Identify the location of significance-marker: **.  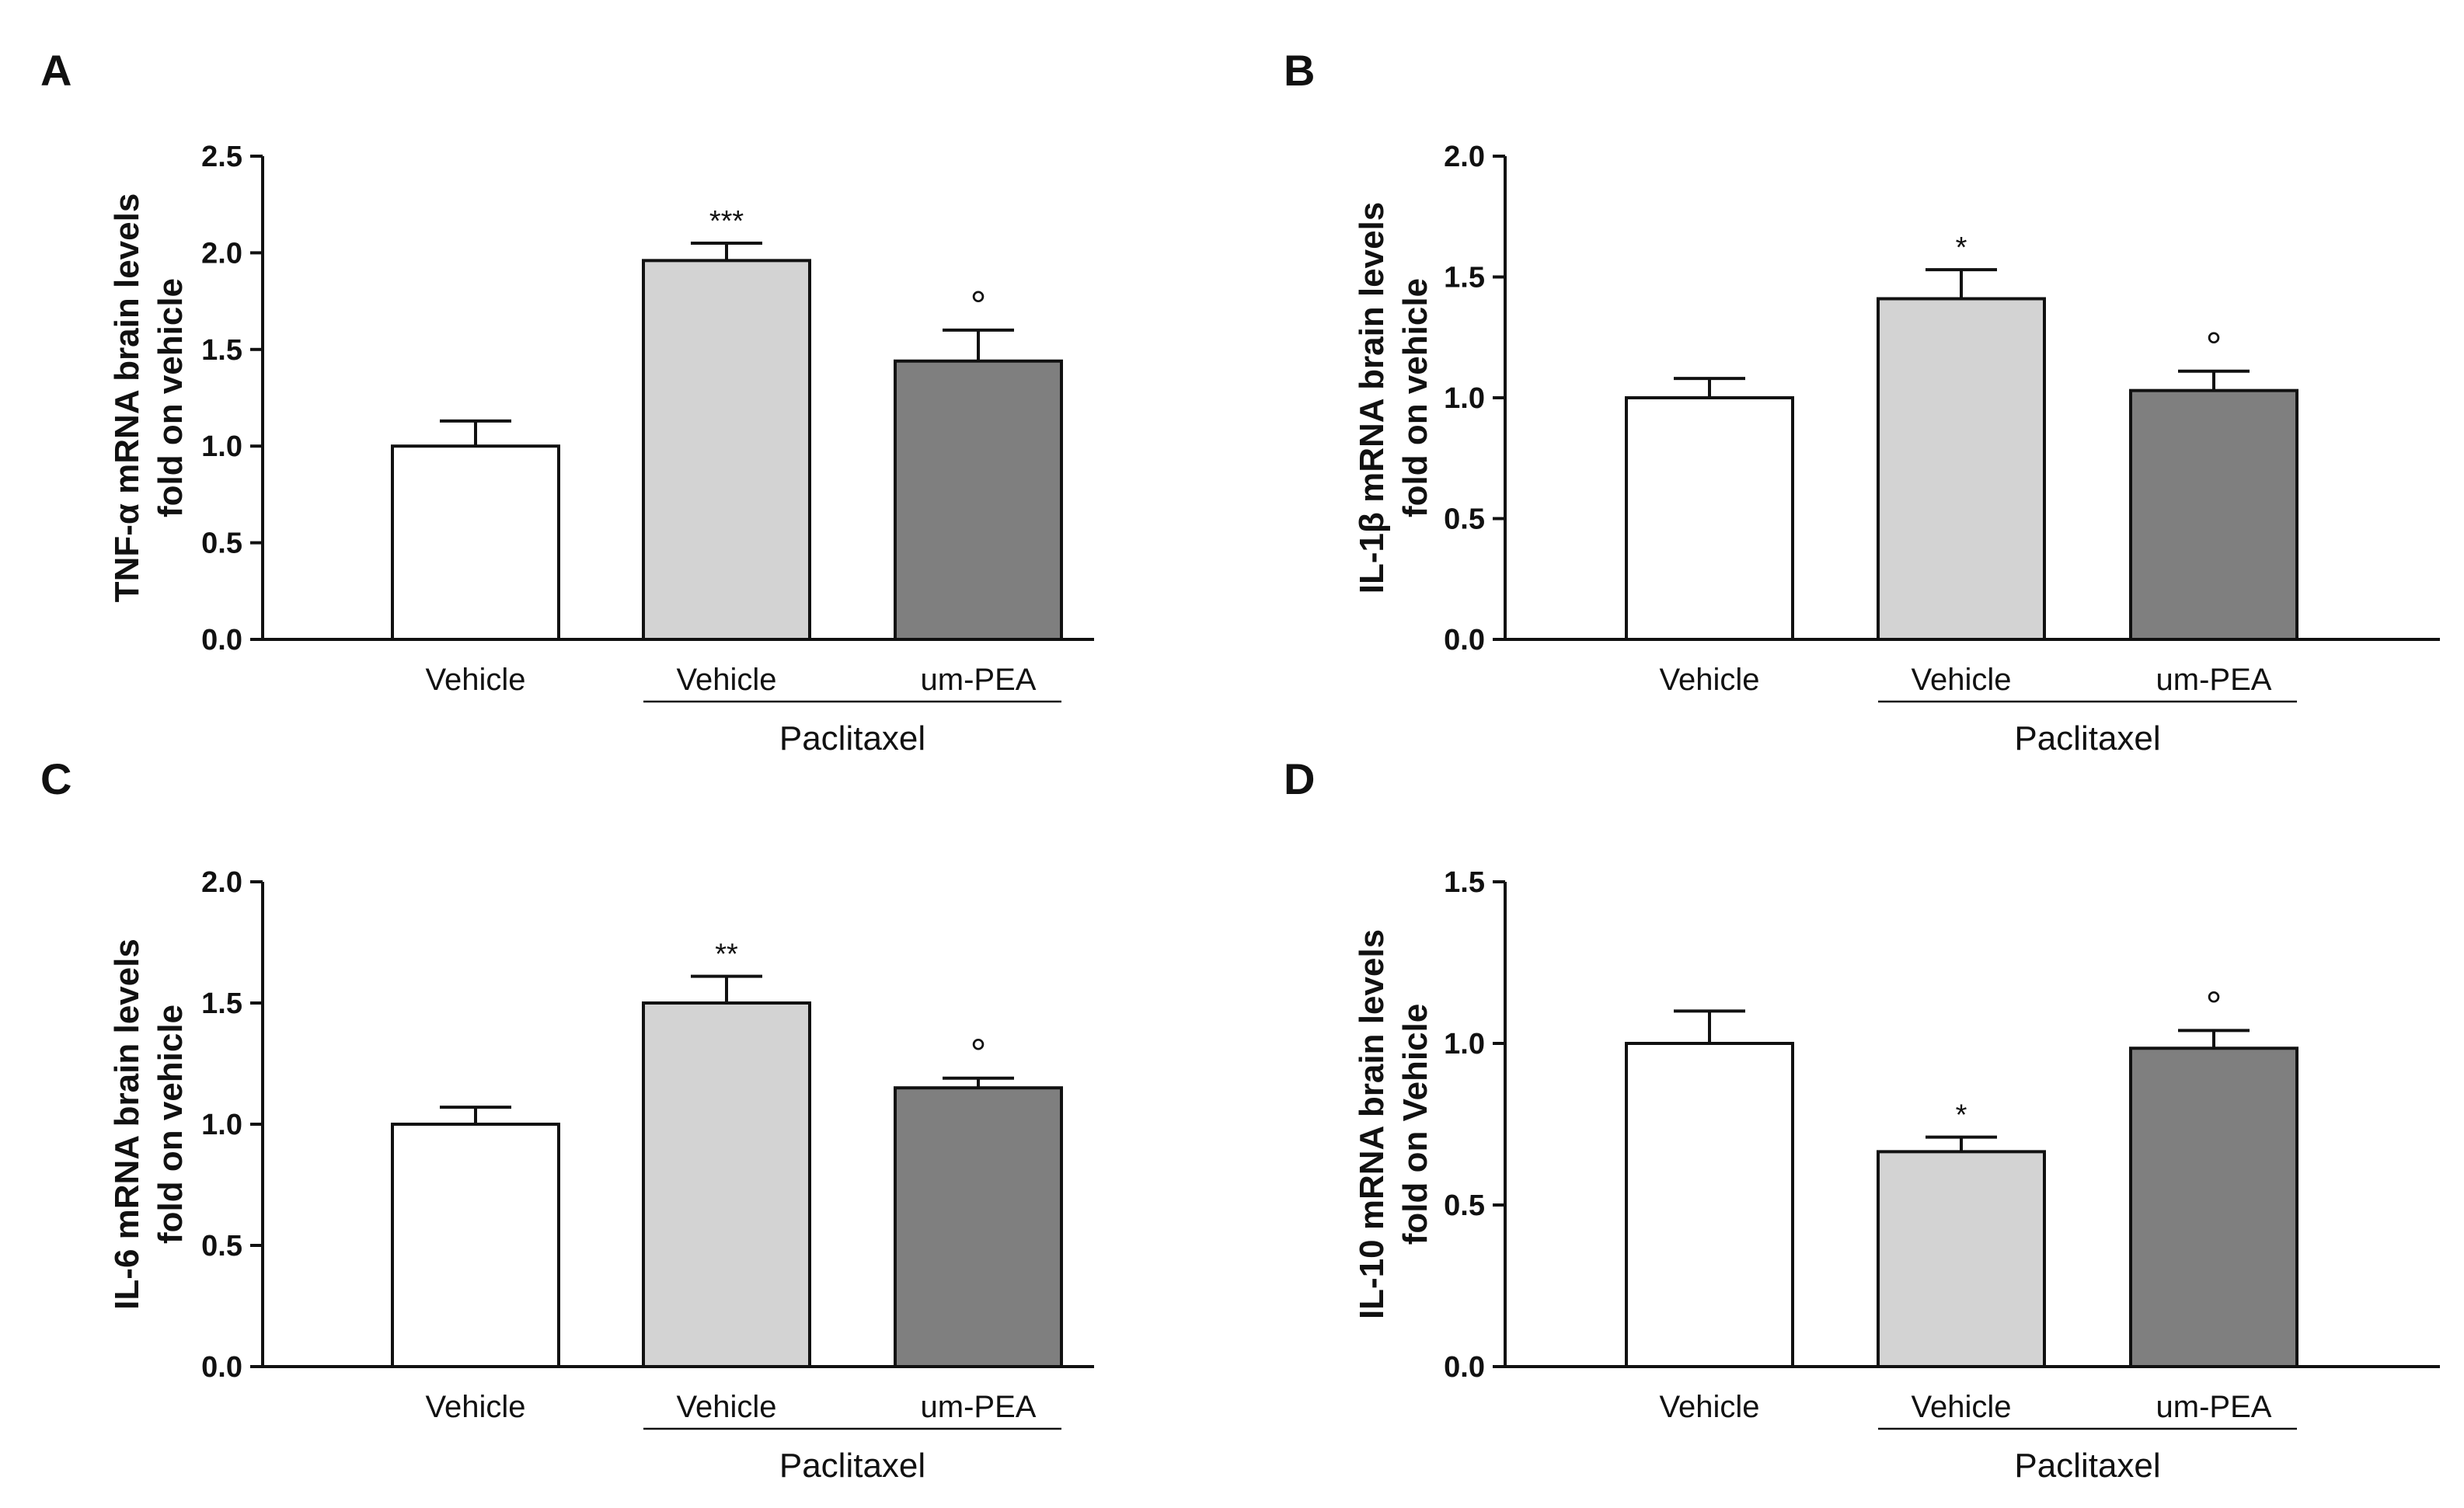
(726, 955).